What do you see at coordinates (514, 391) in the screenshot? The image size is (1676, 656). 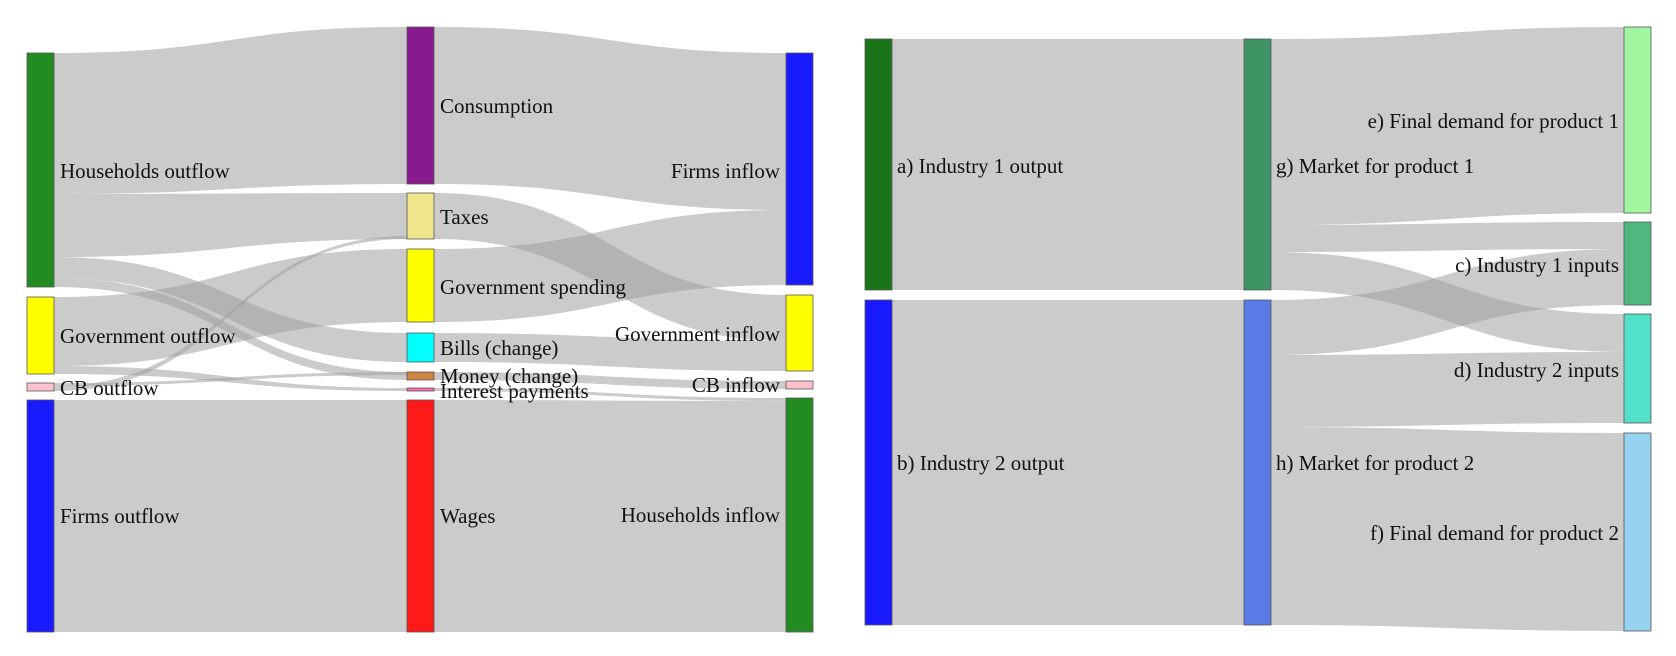 I see `node-label-interest-payments: Interest payments` at bounding box center [514, 391].